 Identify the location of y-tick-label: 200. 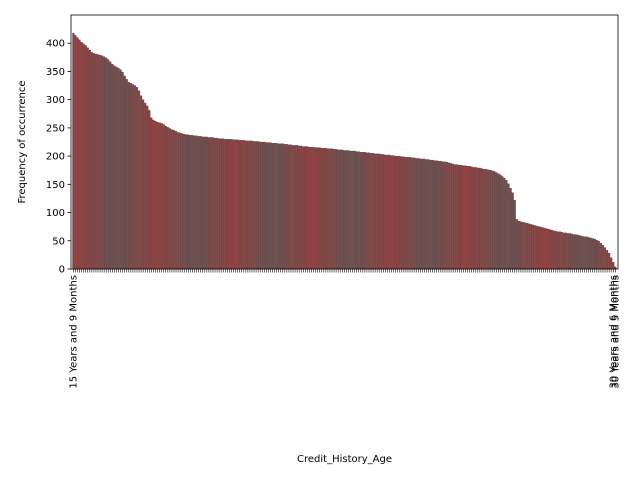
(55, 157).